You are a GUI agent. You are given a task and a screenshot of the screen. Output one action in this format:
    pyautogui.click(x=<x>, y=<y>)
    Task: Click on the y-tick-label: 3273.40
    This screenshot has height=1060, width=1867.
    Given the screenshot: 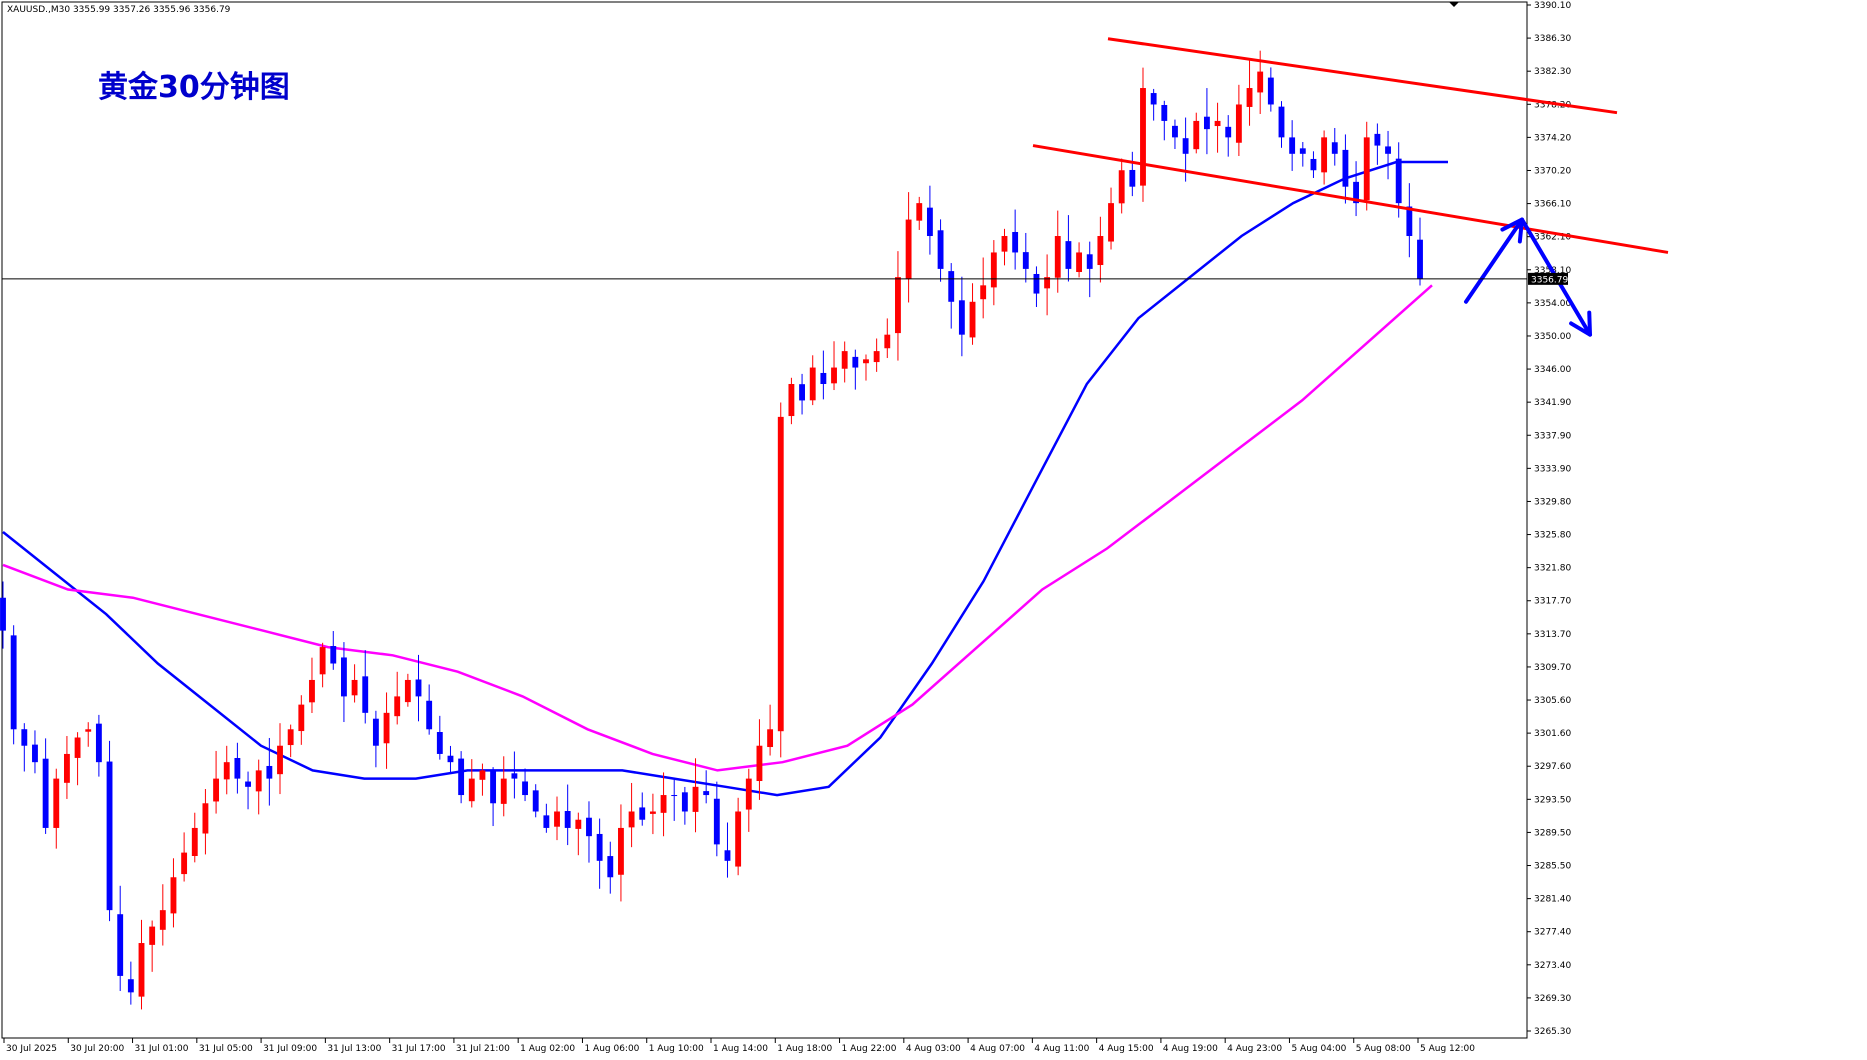 What is the action you would take?
    pyautogui.click(x=1552, y=966)
    